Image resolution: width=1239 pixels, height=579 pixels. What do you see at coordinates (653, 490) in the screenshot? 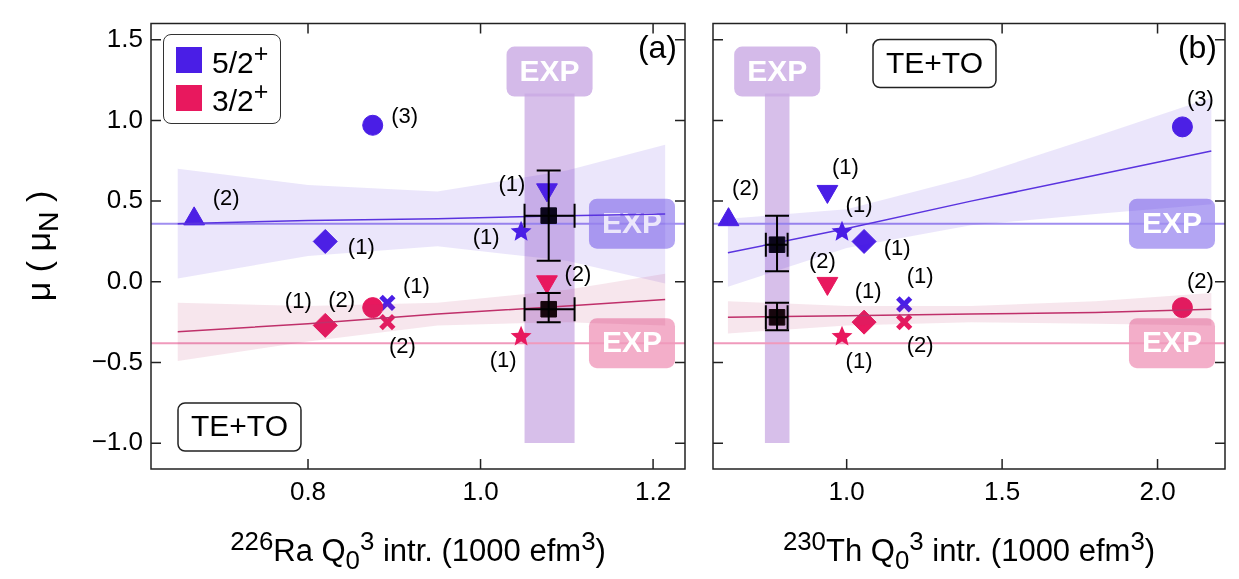
I see `x-tick-label: 1.2` at bounding box center [653, 490].